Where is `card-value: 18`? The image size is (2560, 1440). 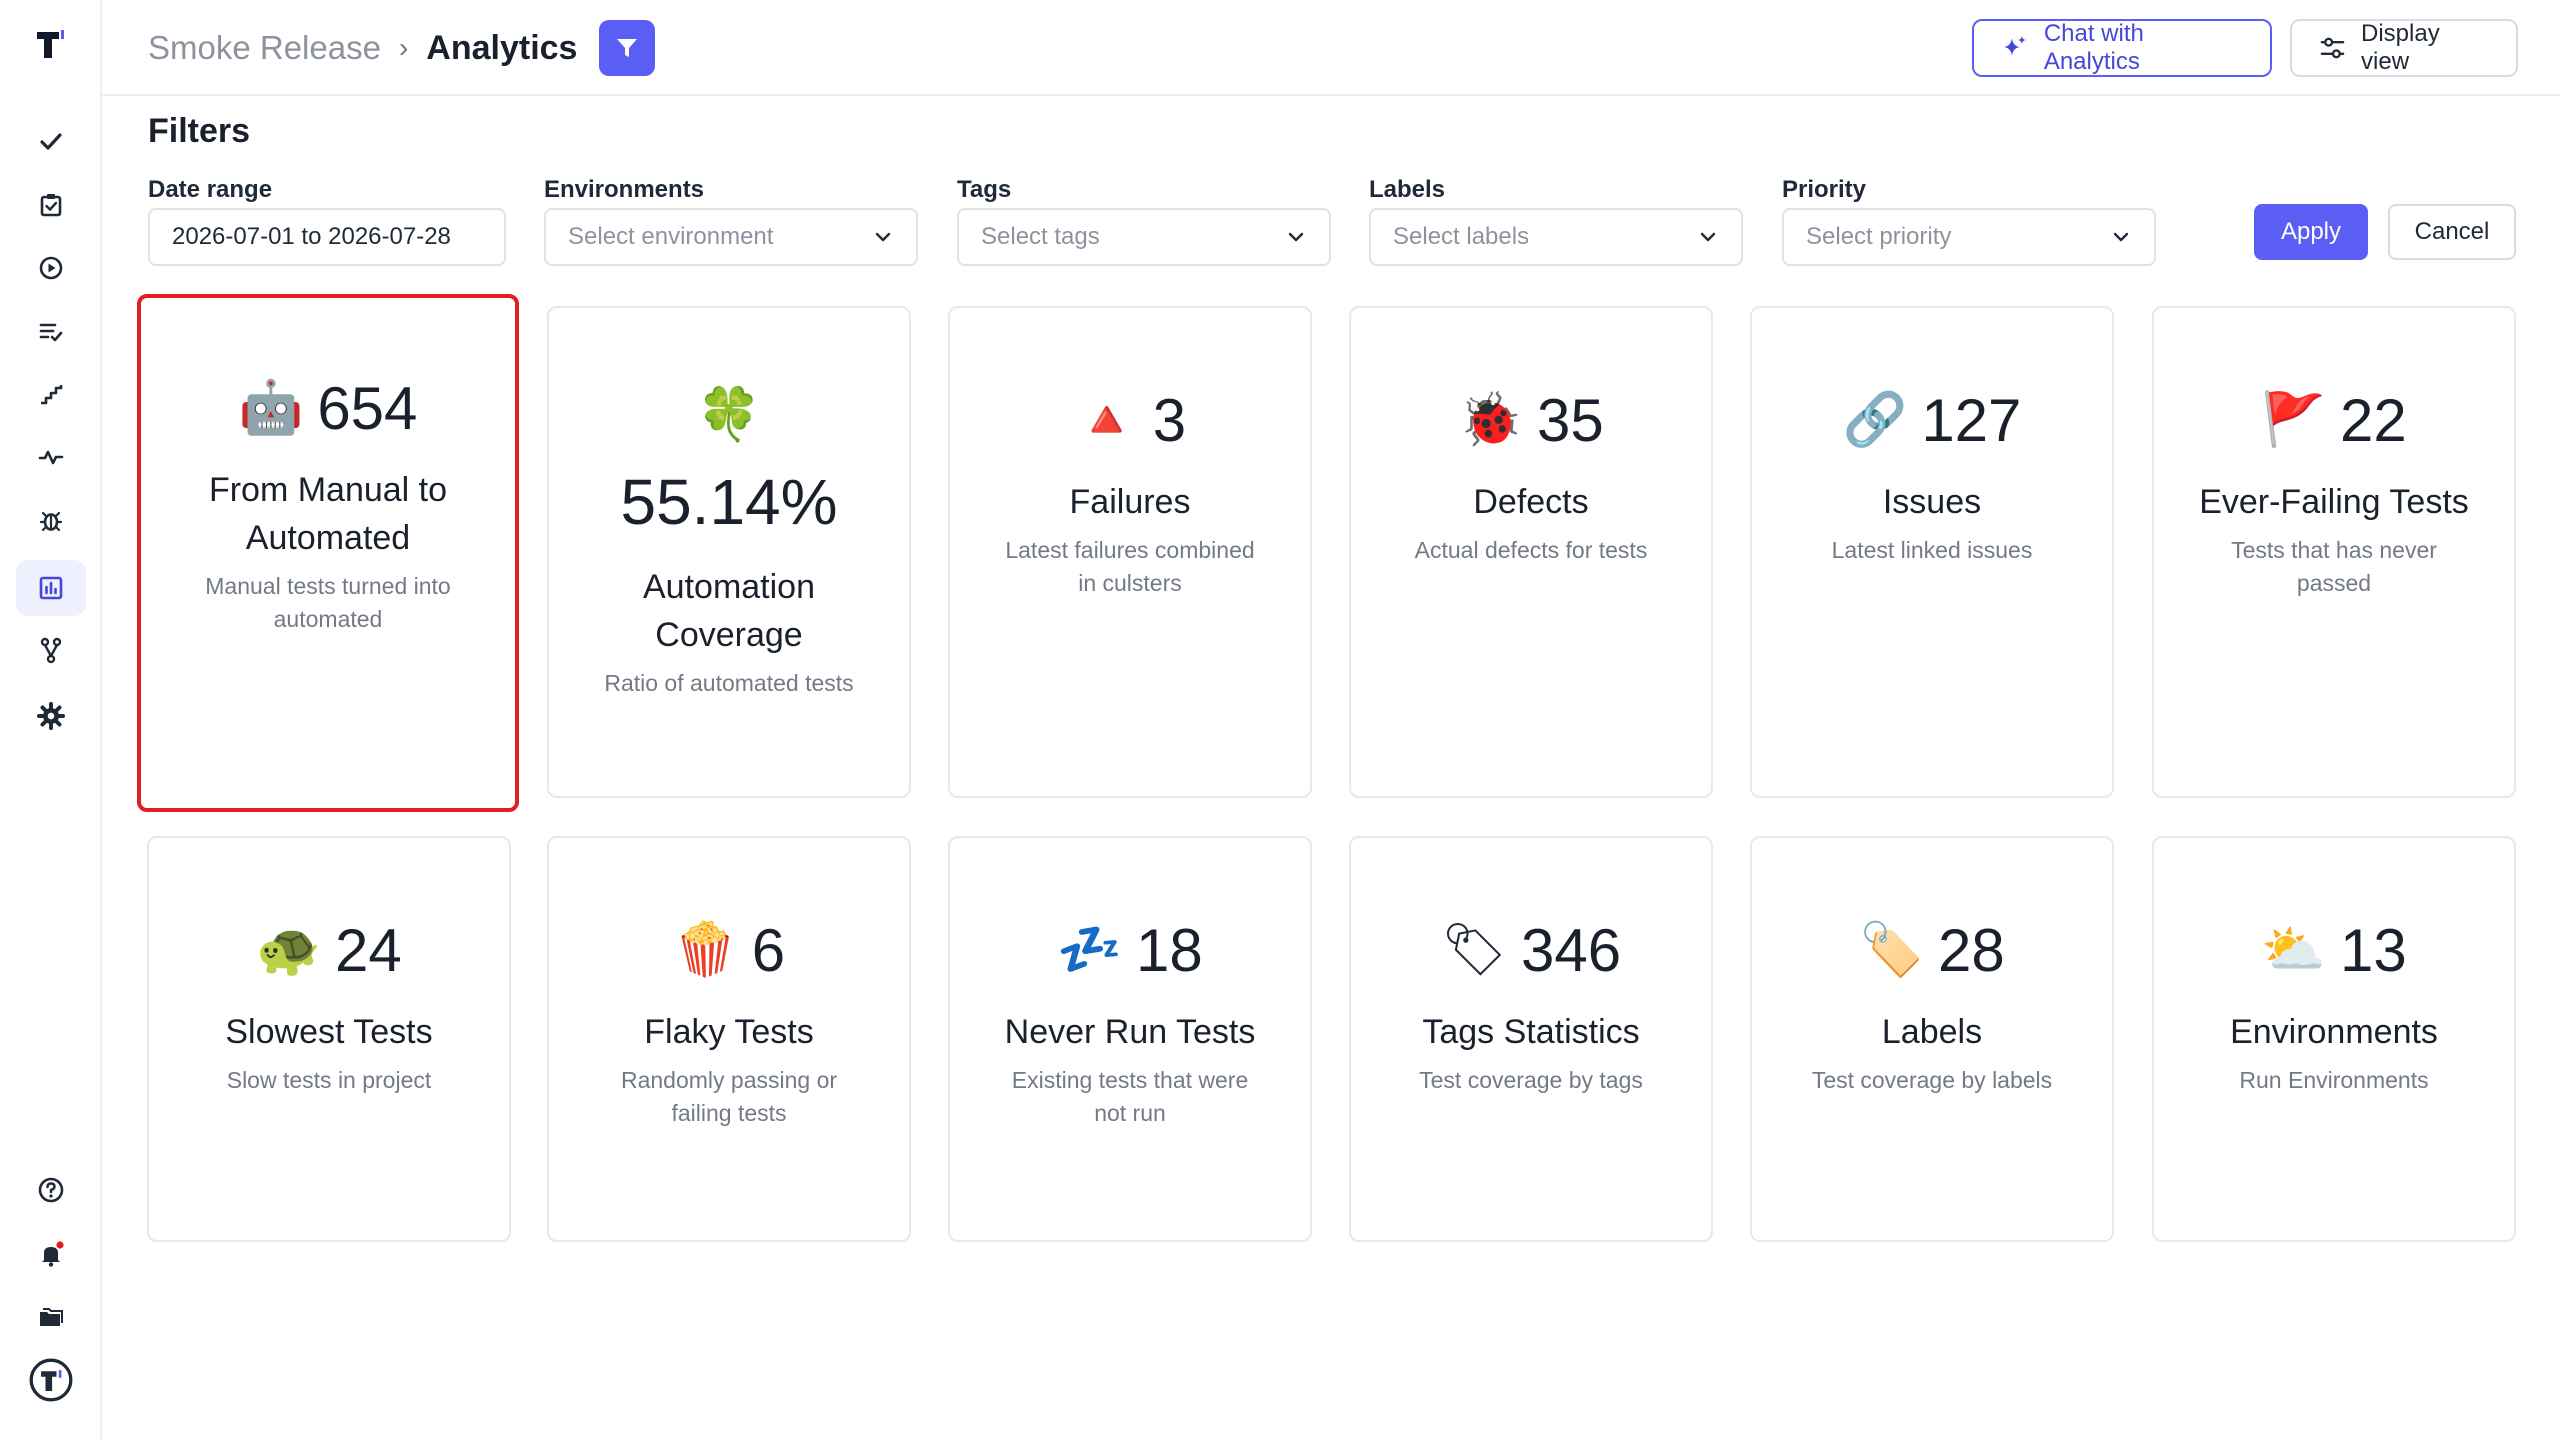
card-value: 18 is located at coordinates (1169, 950).